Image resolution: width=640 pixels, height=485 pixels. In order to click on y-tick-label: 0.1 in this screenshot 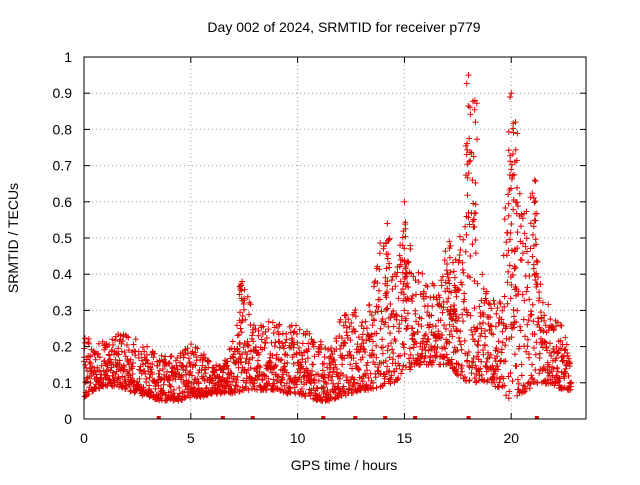, I will do `click(63, 383)`.